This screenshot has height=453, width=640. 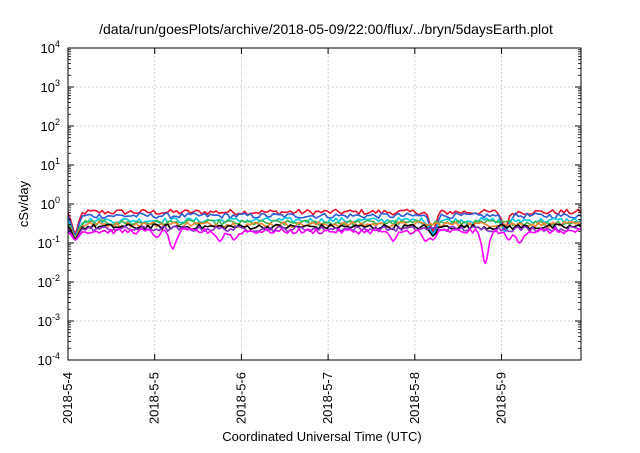 I want to click on y-tick-label: 10², so click(x=50, y=125).